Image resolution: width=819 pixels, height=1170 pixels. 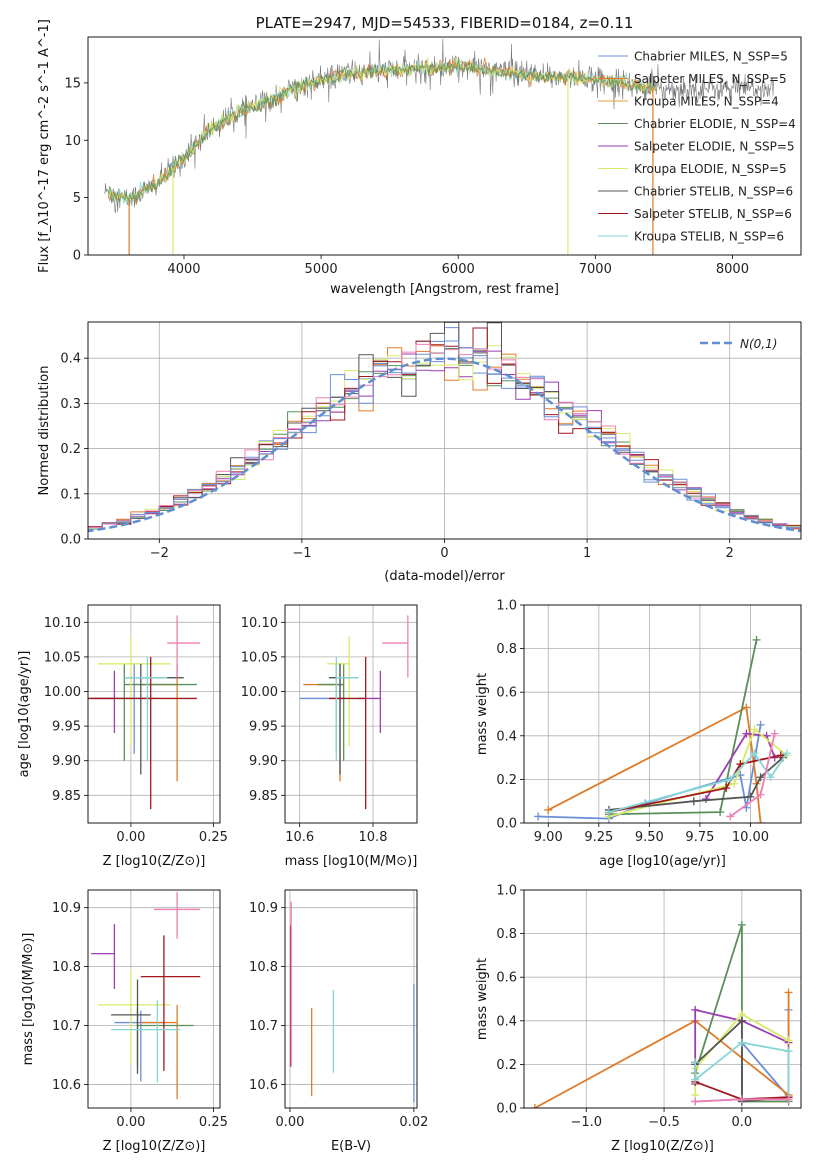 What do you see at coordinates (699, 837) in the screenshot?
I see `x-tick-label: 9.75` at bounding box center [699, 837].